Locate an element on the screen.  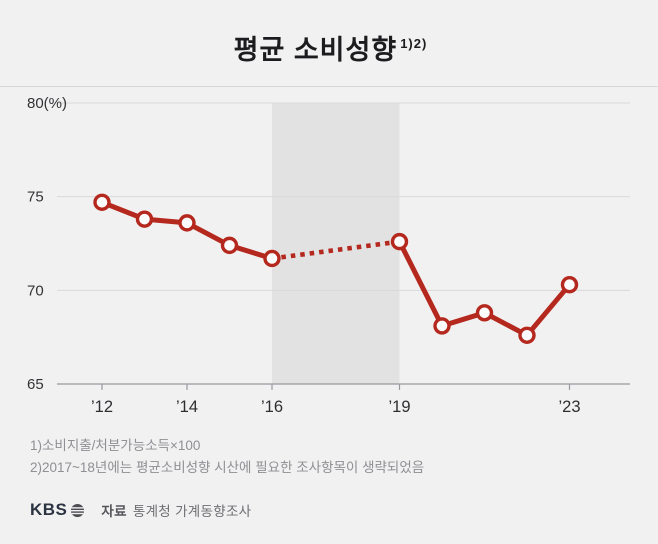
source-text: 통계청 가계동향조사 is located at coordinates (192, 511).